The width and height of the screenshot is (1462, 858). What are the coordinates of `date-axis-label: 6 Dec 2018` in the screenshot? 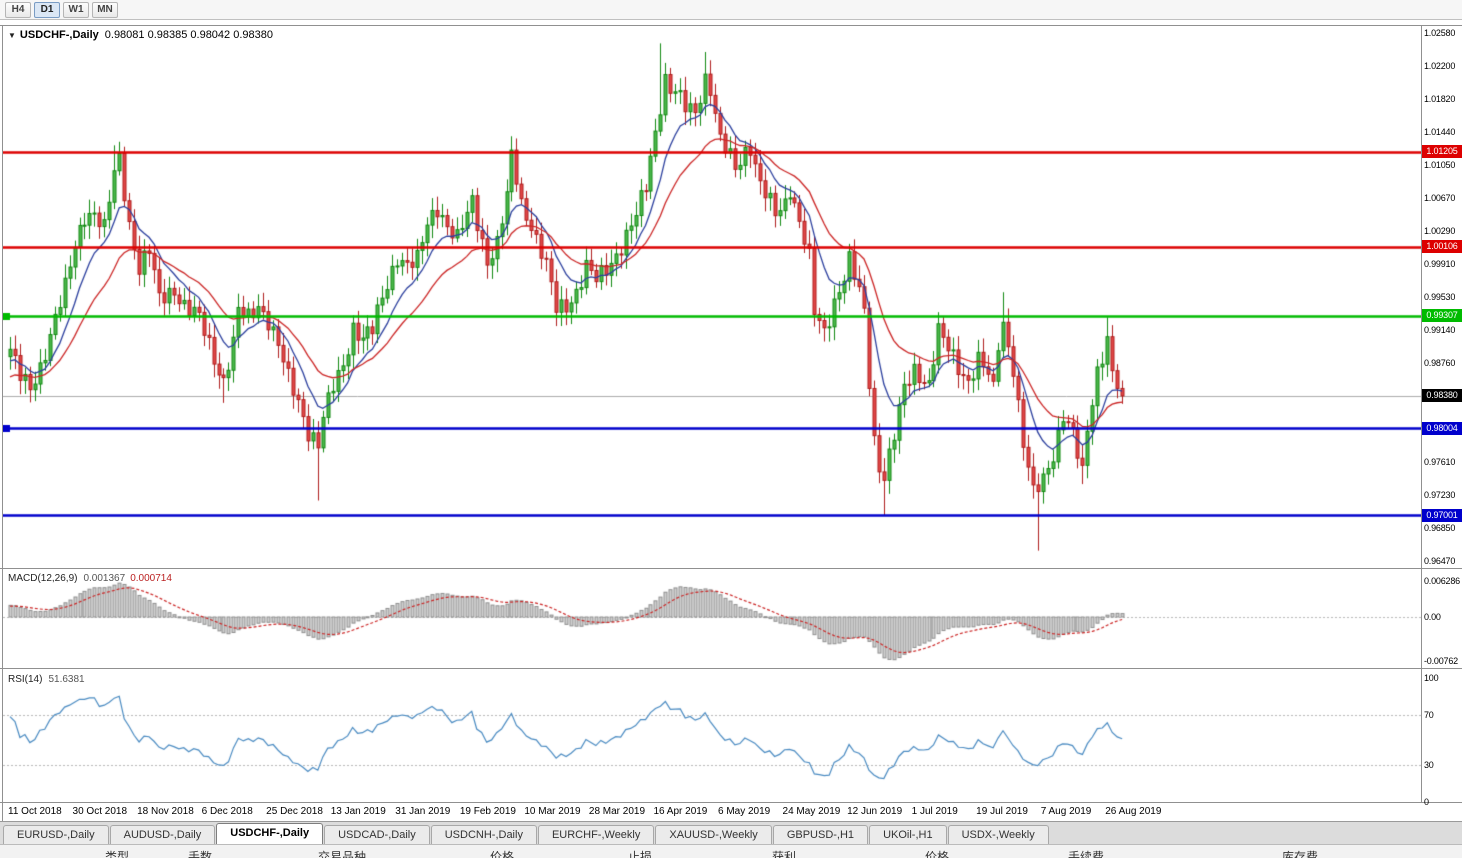 It's located at (227, 811).